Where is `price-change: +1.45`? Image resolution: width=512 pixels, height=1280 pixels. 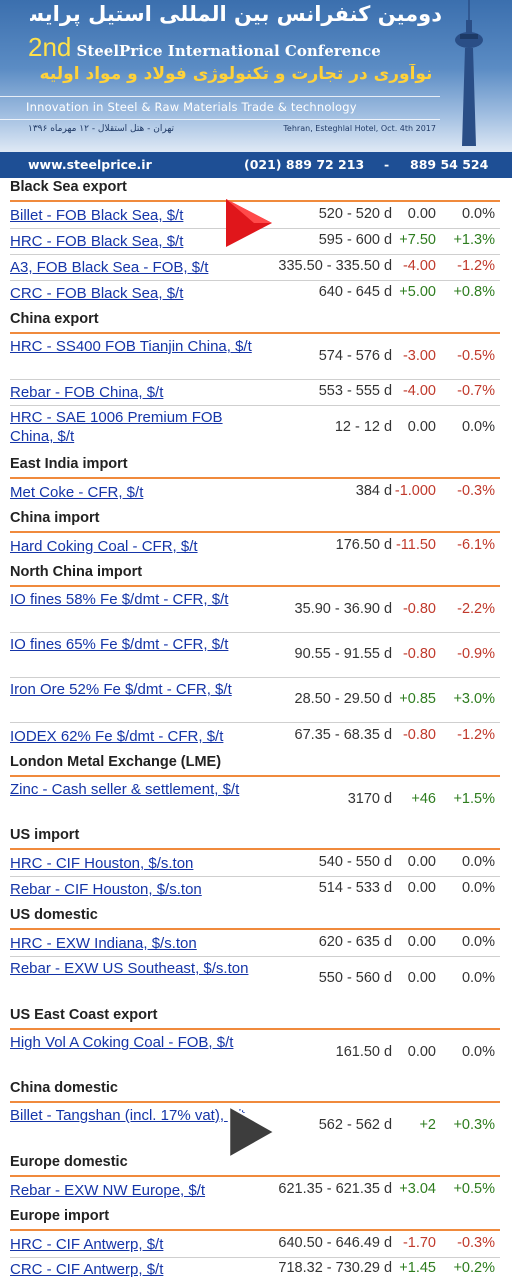 price-change: +1.45 is located at coordinates (417, 1268).